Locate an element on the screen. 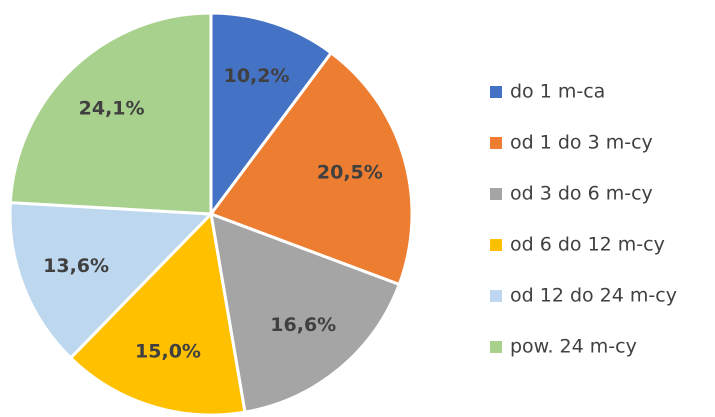 The width and height of the screenshot is (715, 417). legend-label: od 12 do 24 m-cy is located at coordinates (593, 296).